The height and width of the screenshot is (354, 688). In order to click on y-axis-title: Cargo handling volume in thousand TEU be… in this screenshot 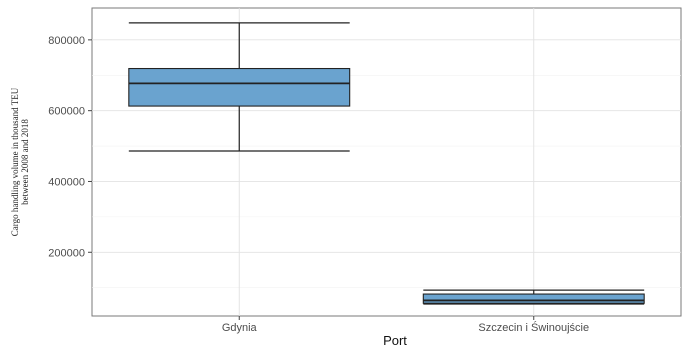, I will do `click(20, 161)`.